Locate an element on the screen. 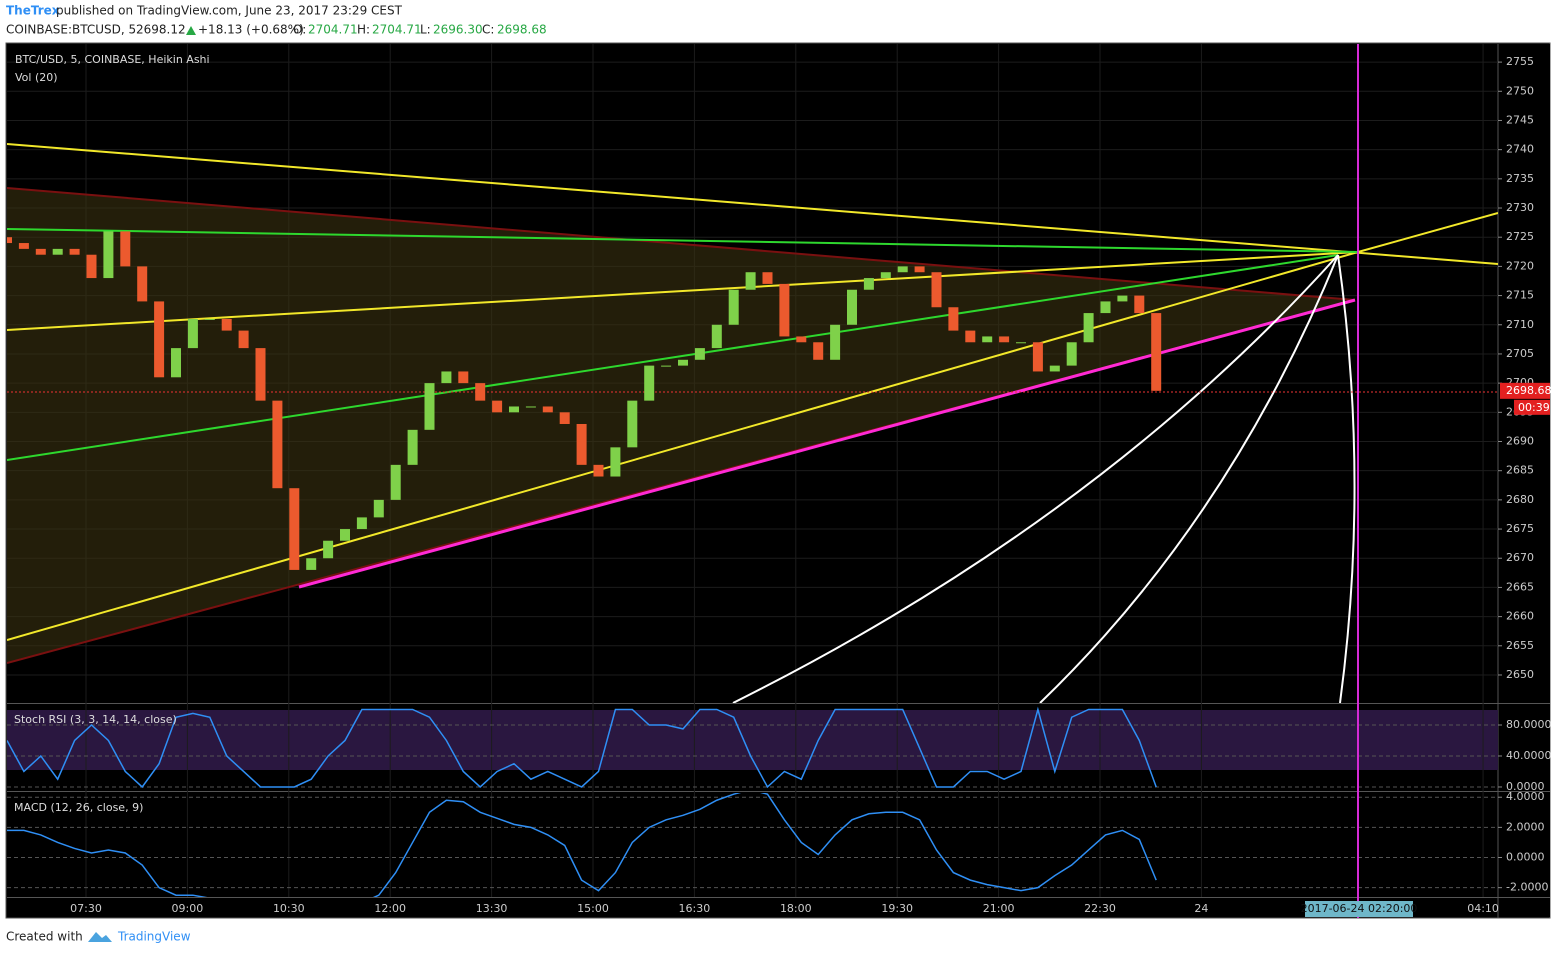 This screenshot has width=1556, height=954. price-axis is located at coordinates (1524, 480).